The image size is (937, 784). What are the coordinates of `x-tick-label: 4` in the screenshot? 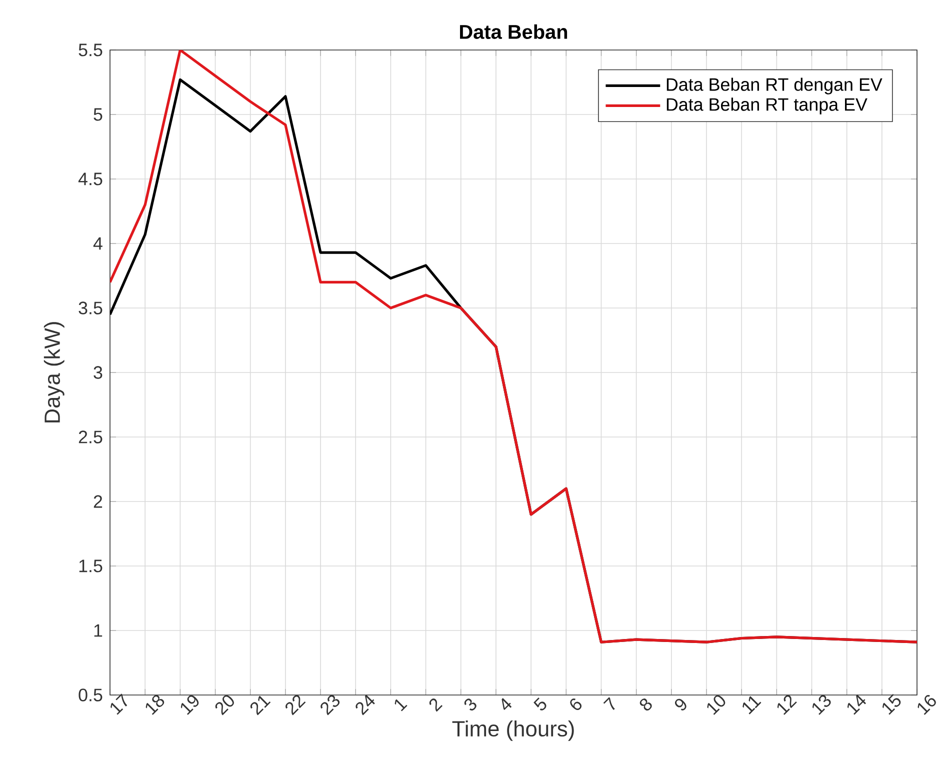 It's located at (507, 704).